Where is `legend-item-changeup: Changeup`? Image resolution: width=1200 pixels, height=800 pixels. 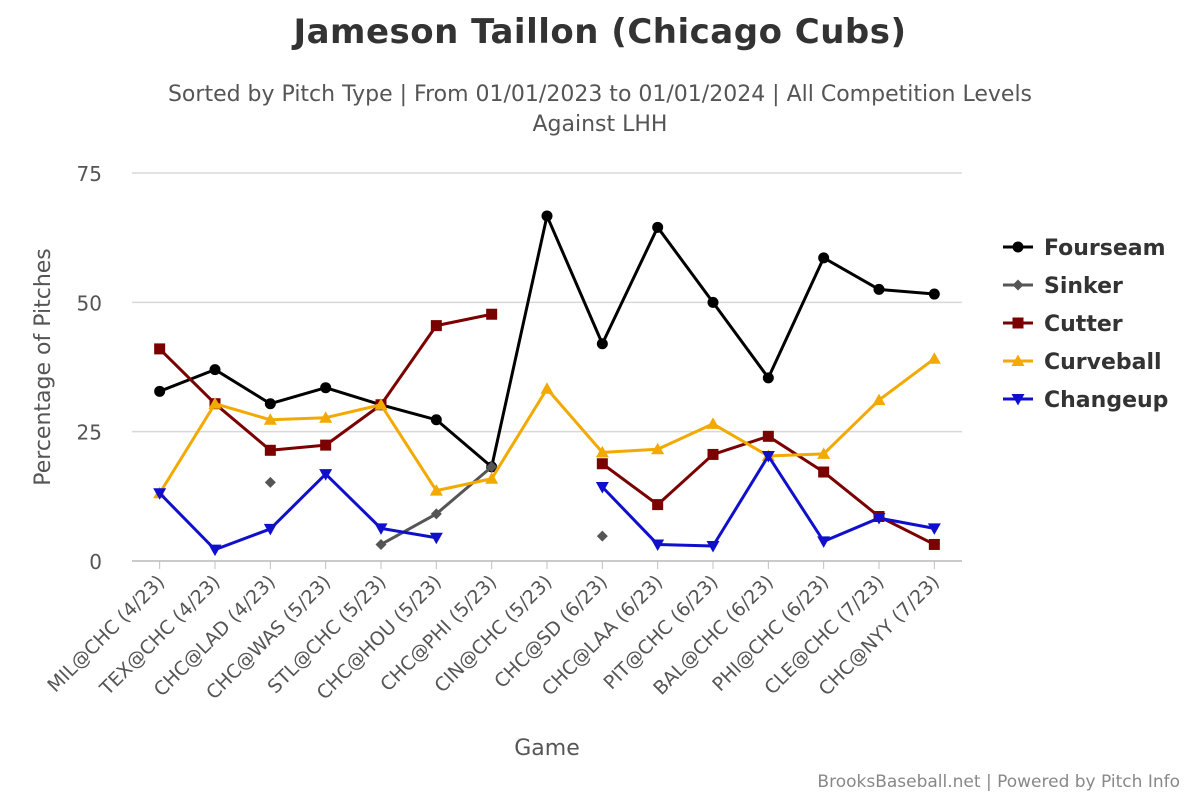
legend-item-changeup: Changeup is located at coordinates (1085, 400).